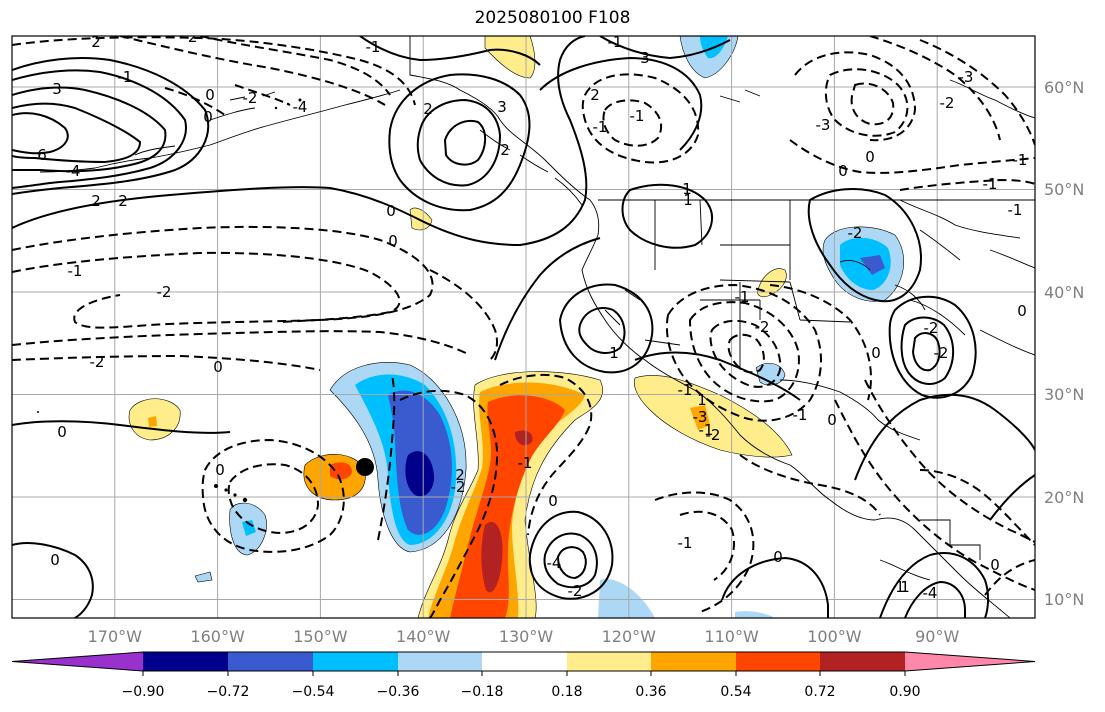  What do you see at coordinates (1064, 394) in the screenshot?
I see `lat-tick-label: 30°N` at bounding box center [1064, 394].